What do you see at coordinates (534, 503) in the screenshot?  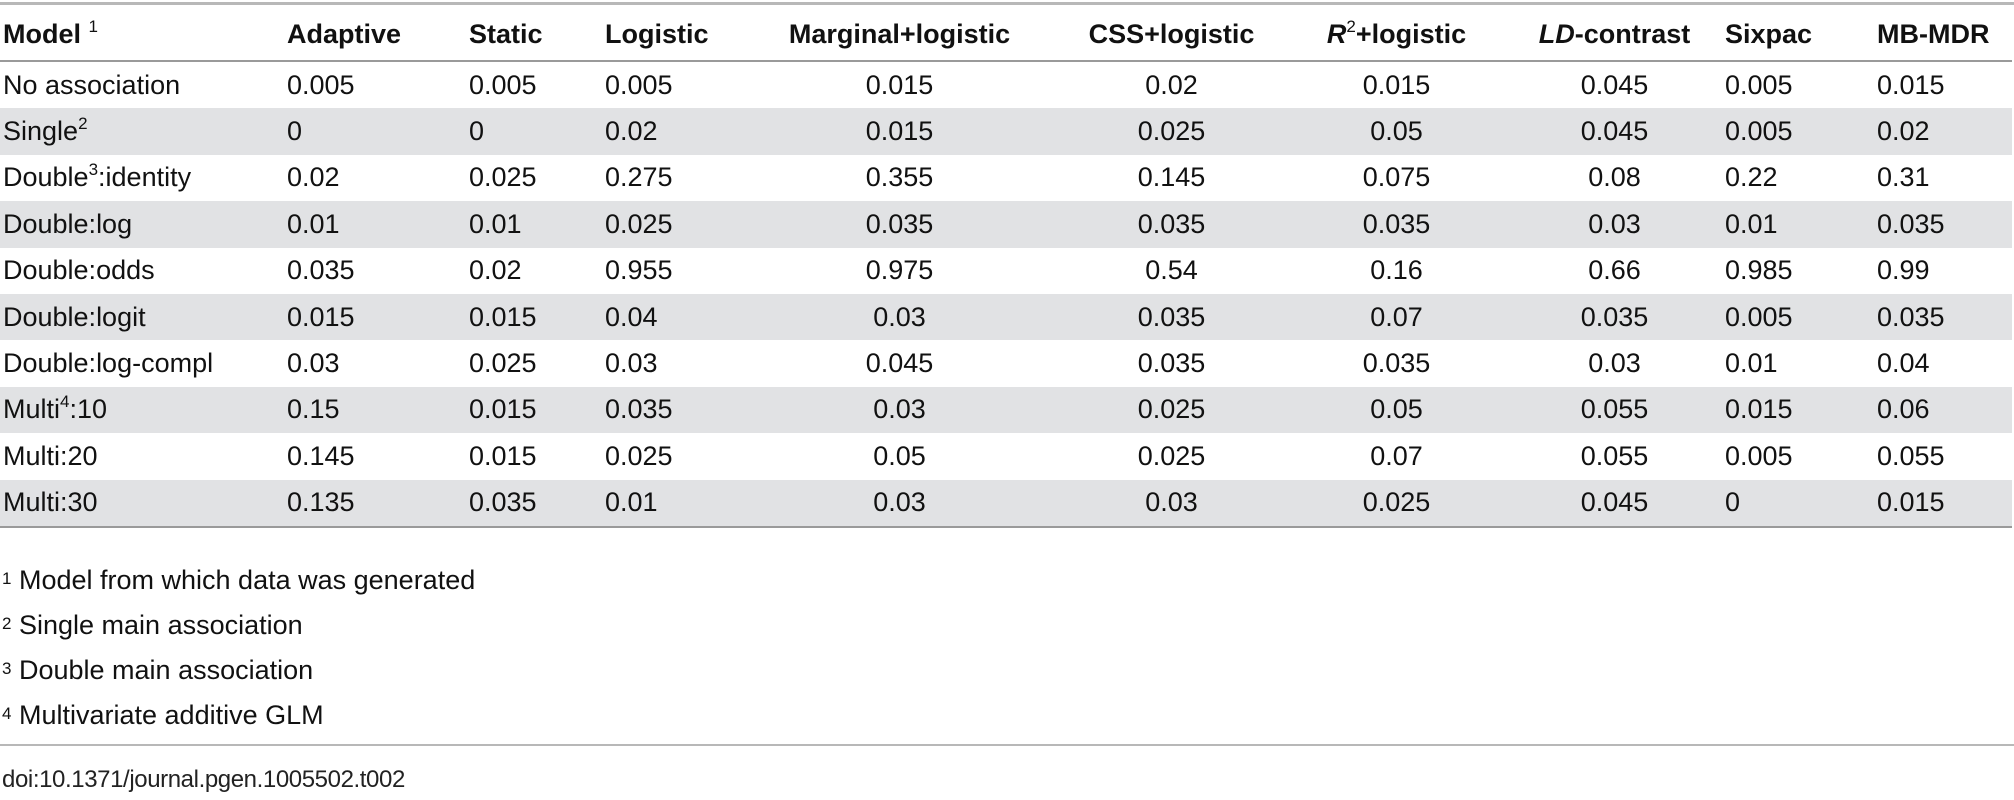 I see `cell-static: 0.035` at bounding box center [534, 503].